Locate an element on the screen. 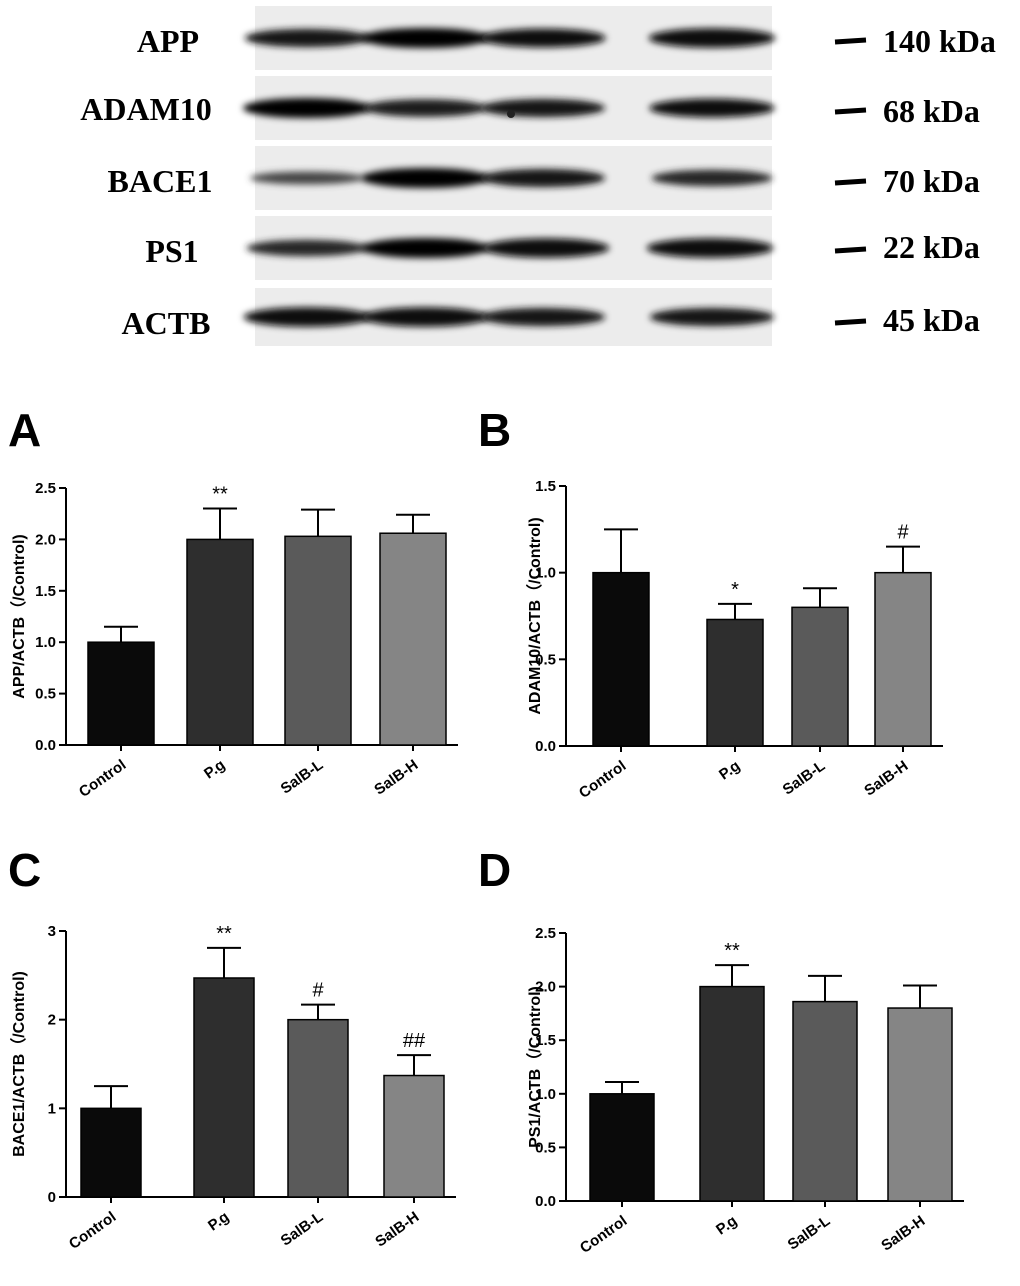 Image resolution: width=1020 pixels, height=1286 pixels. kda-label-app: 140 kDa is located at coordinates (939, 41).